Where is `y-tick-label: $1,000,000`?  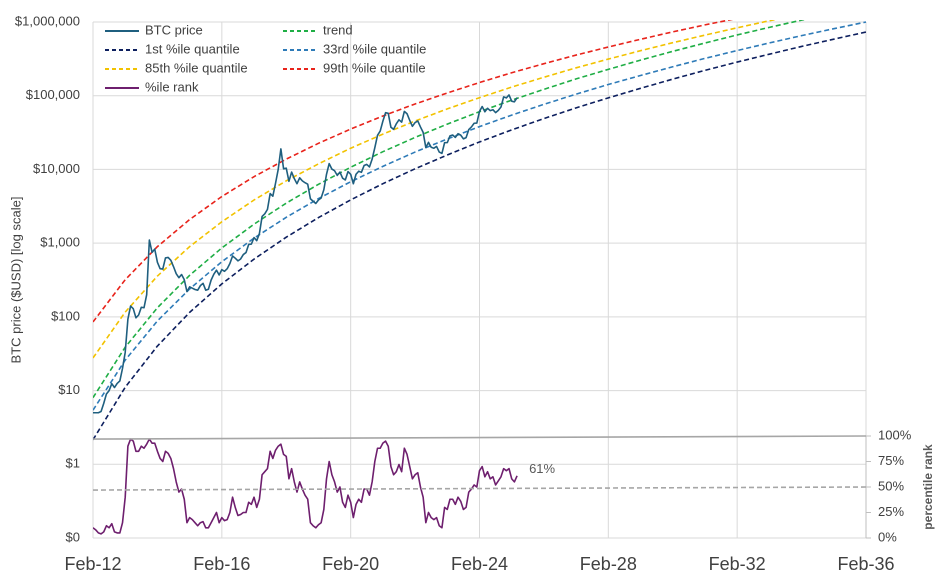
y-tick-label: $1,000,000 is located at coordinates (47, 20).